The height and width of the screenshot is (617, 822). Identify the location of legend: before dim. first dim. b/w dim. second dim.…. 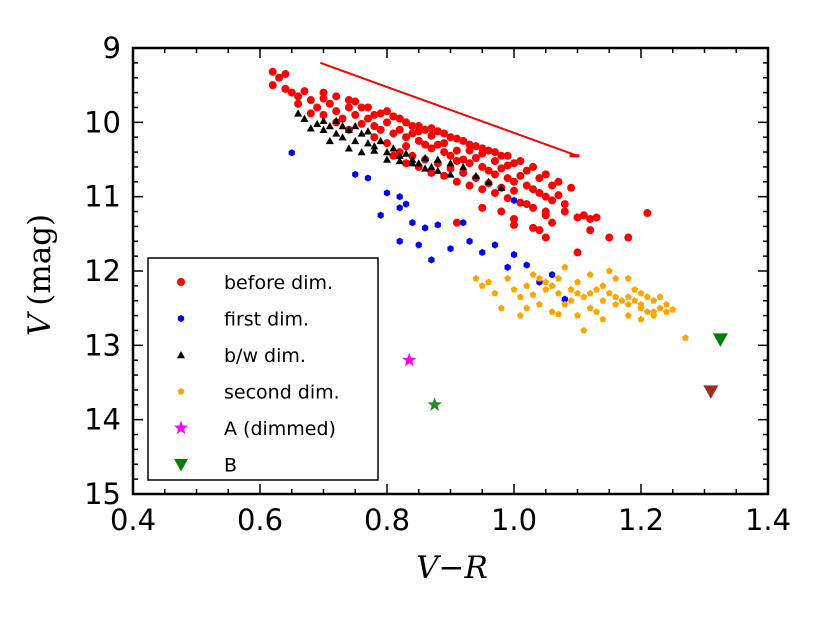
(263, 369).